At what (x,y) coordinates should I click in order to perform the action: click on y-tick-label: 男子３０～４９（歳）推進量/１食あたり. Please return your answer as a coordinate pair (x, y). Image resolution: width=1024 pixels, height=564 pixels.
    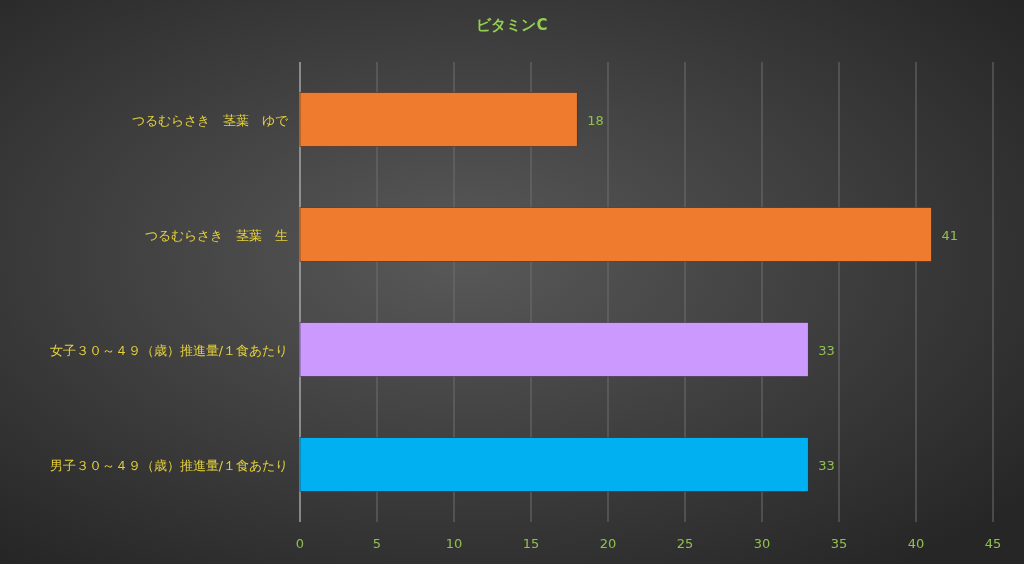
    Looking at the image, I should click on (168, 465).